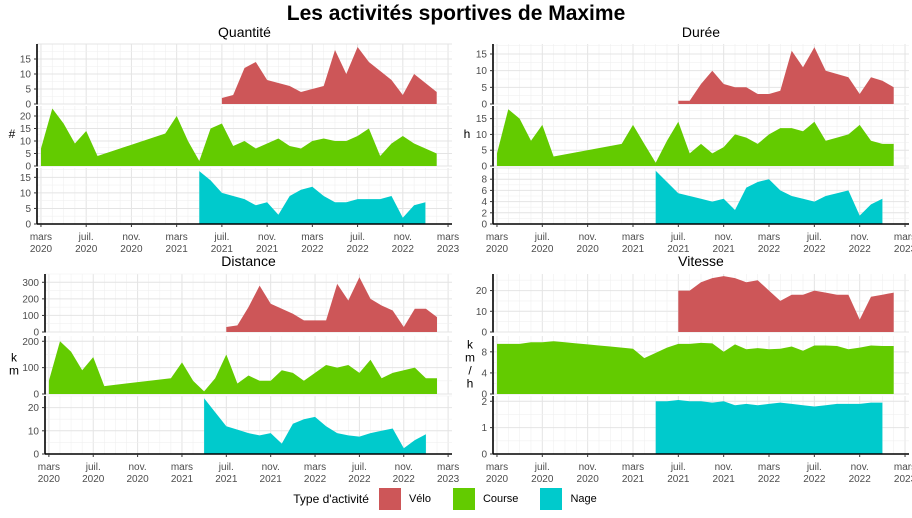 The width and height of the screenshot is (912, 518). What do you see at coordinates (26, 117) in the screenshot?
I see `y-tick-label: 20` at bounding box center [26, 117].